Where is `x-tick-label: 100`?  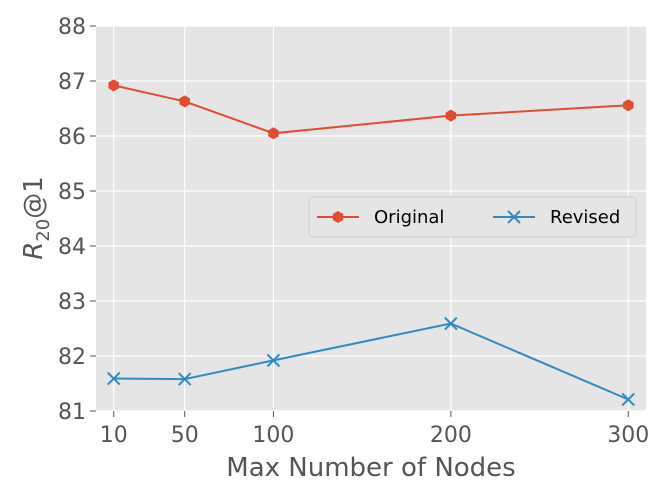 x-tick-label: 100 is located at coordinates (273, 435).